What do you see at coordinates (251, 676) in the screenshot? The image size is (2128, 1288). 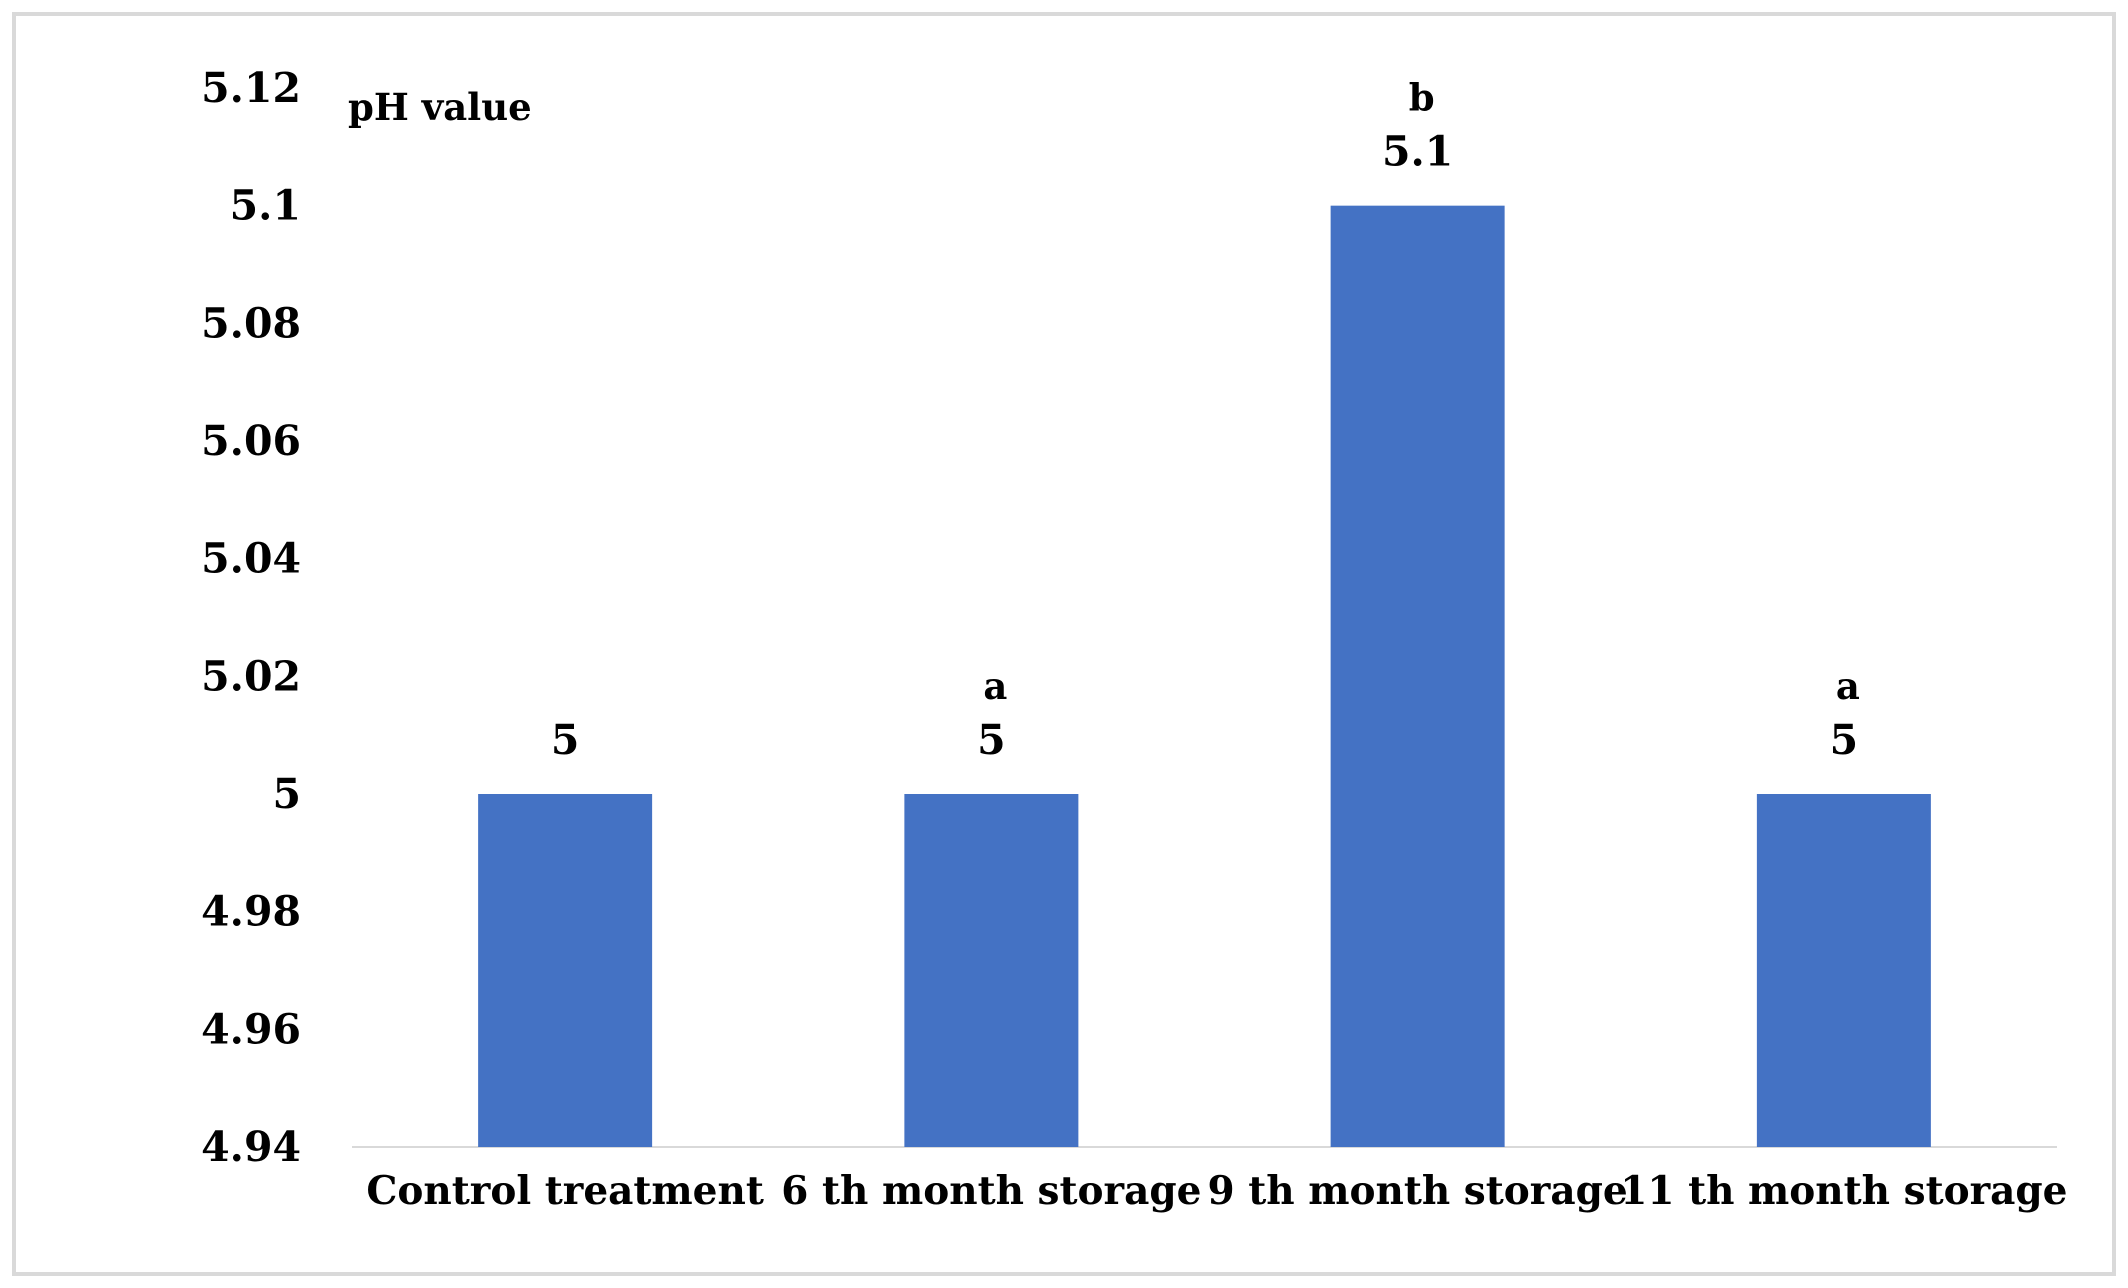 I see `y-tick-label: 5.02` at bounding box center [251, 676].